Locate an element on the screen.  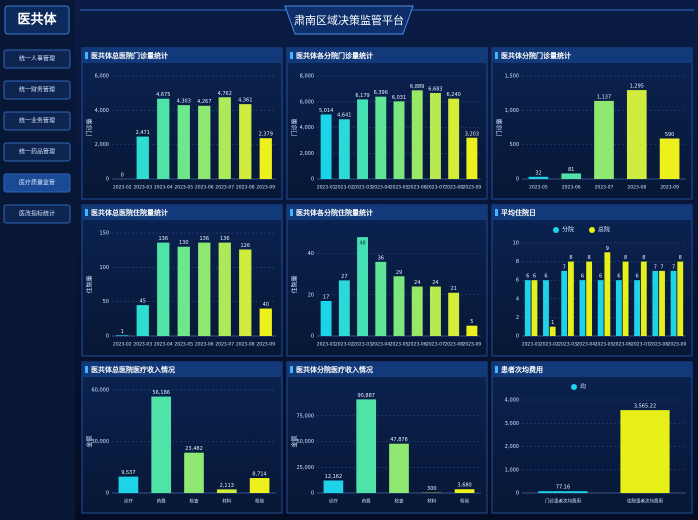
x-tick-label: 门诊患者次均费用 is located at coordinates (563, 501).